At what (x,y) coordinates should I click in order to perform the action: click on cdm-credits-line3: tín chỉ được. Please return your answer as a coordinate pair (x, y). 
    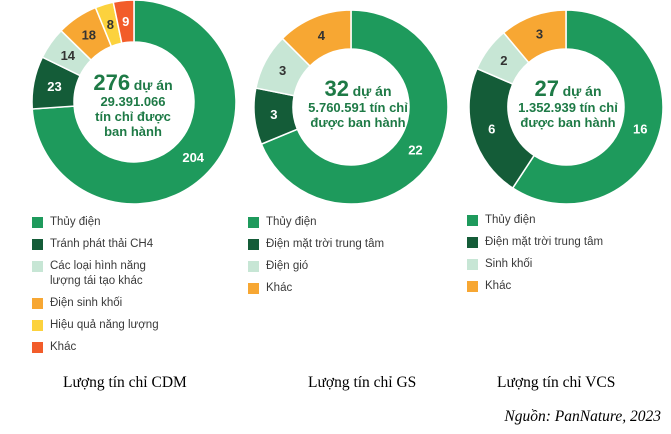
    Looking at the image, I should click on (133, 116).